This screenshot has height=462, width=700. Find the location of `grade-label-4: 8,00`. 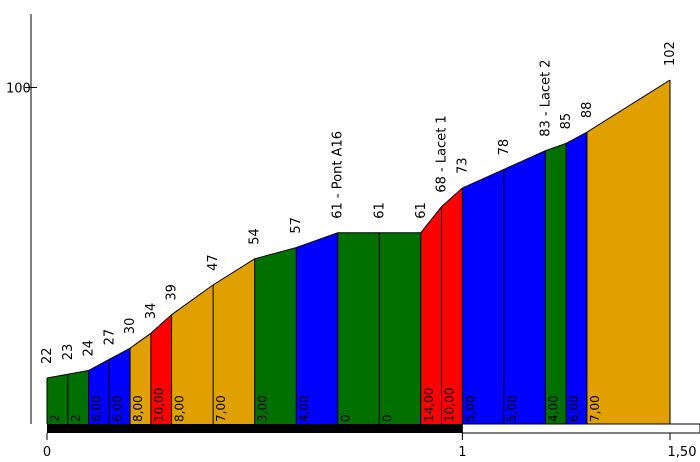

grade-label-4: 8,00 is located at coordinates (138, 408).